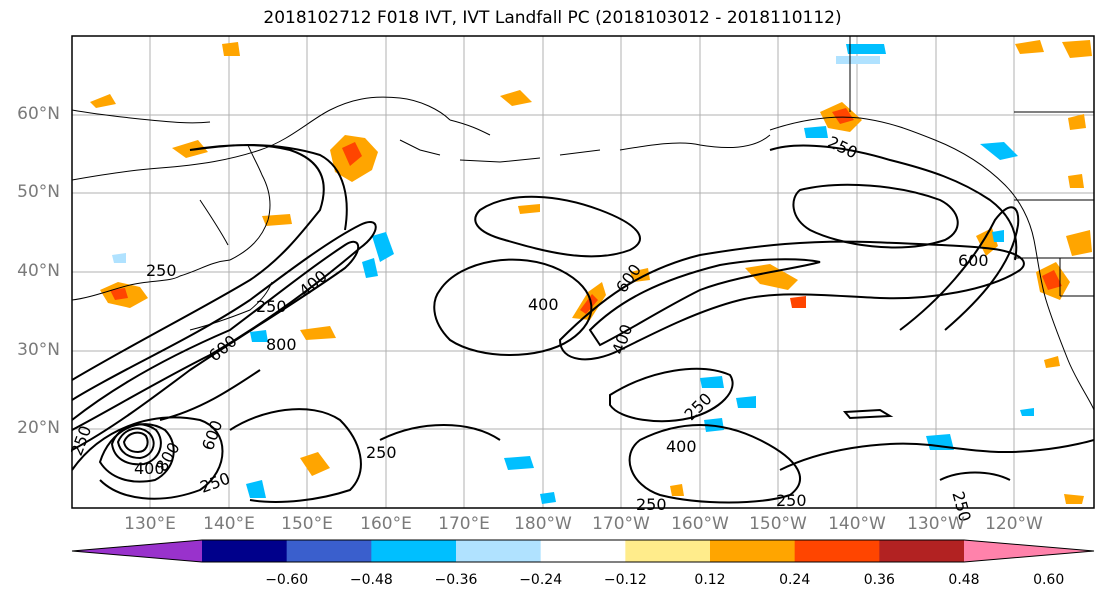  I want to click on lon-label-170e: 170°E, so click(464, 524).